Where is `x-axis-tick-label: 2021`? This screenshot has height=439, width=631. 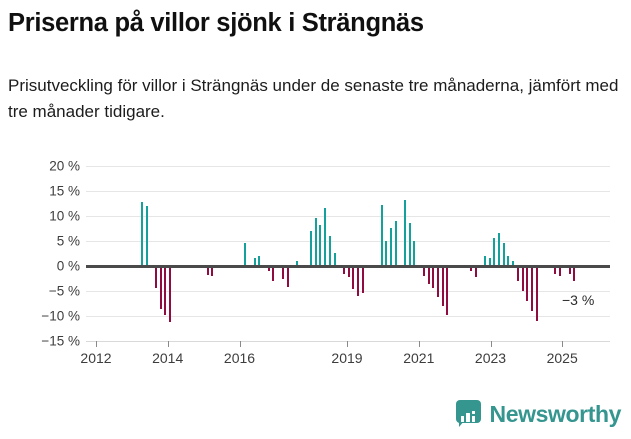
x-axis-tick-label: 2021 is located at coordinates (419, 358).